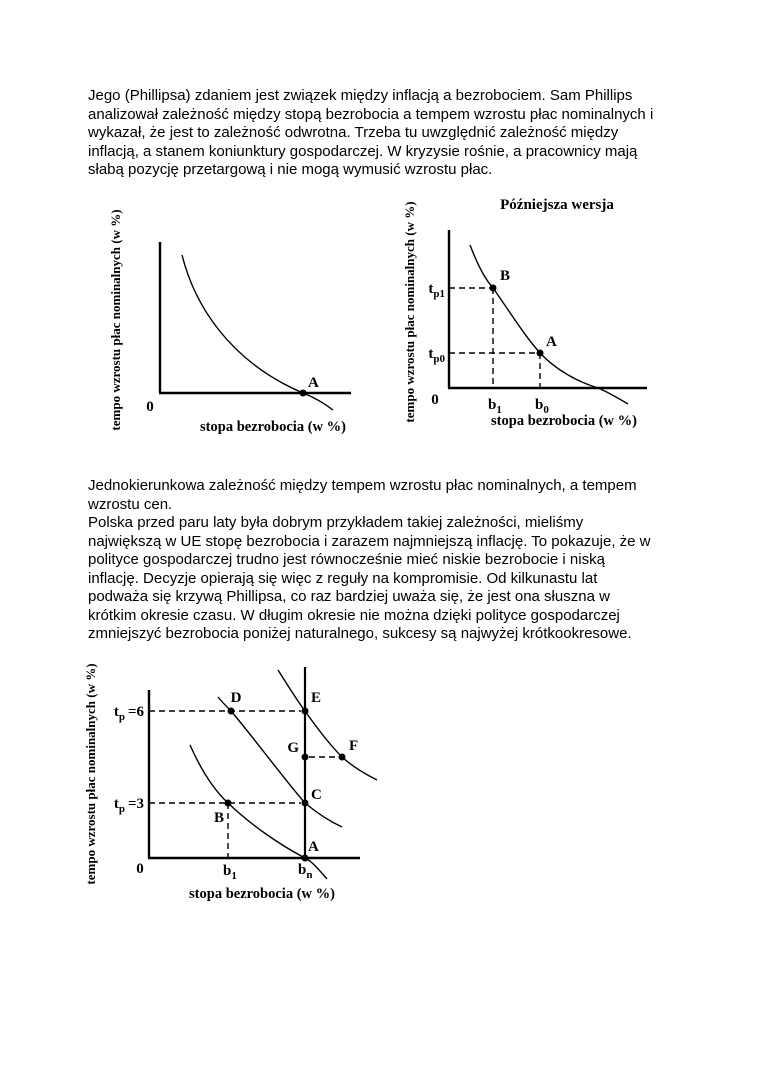  What do you see at coordinates (342, 757) in the screenshot?
I see `point-f-dot` at bounding box center [342, 757].